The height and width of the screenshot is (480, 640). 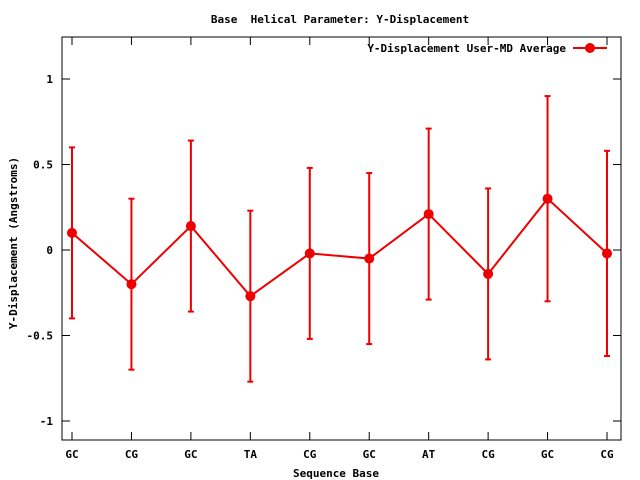 I want to click on y-tick-label: -1, so click(x=47, y=421).